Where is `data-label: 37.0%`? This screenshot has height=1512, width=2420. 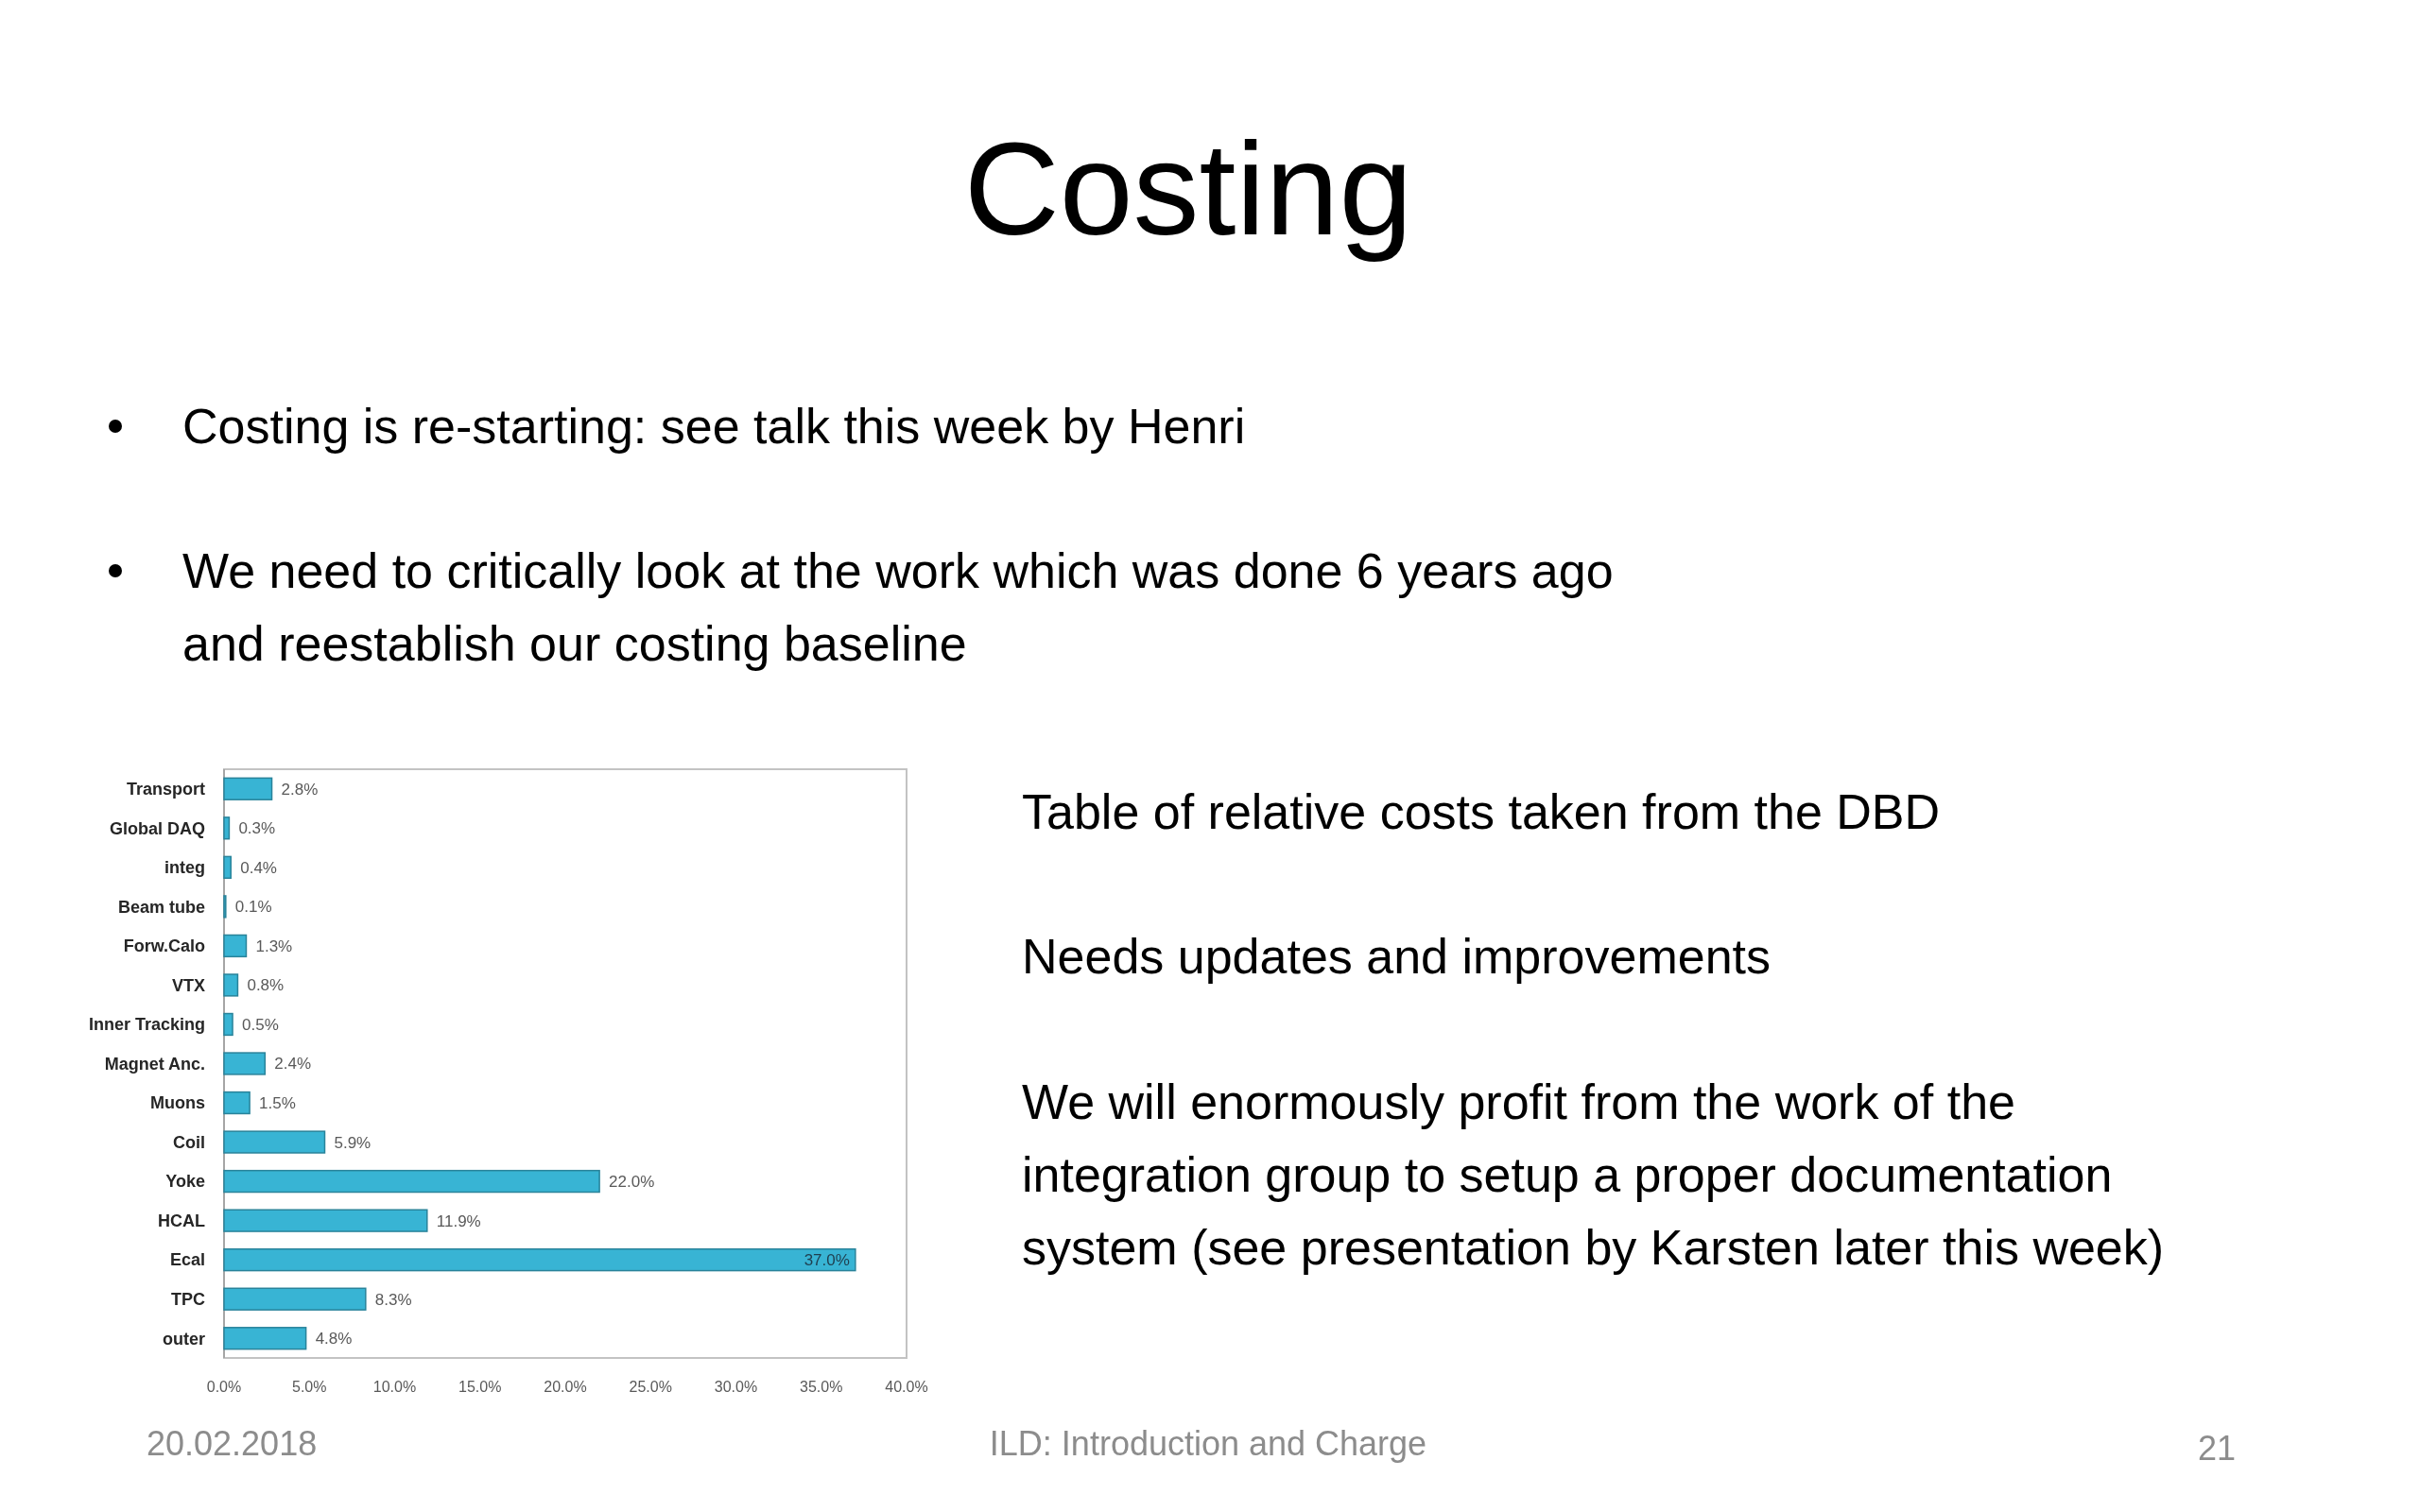
data-label: 37.0% is located at coordinates (827, 1260).